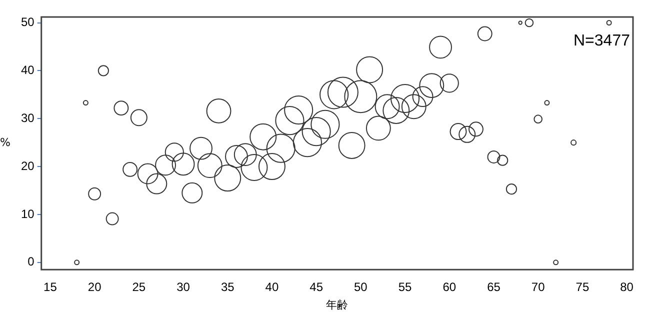 The height and width of the screenshot is (312, 650). Describe the element at coordinates (27, 213) in the screenshot. I see `y-tick-label: 10` at that location.